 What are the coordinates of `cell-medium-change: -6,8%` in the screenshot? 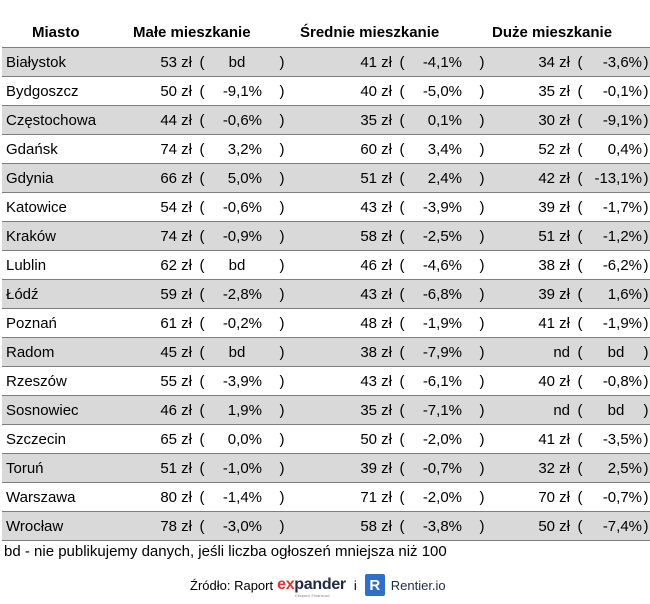 It's located at (437, 294).